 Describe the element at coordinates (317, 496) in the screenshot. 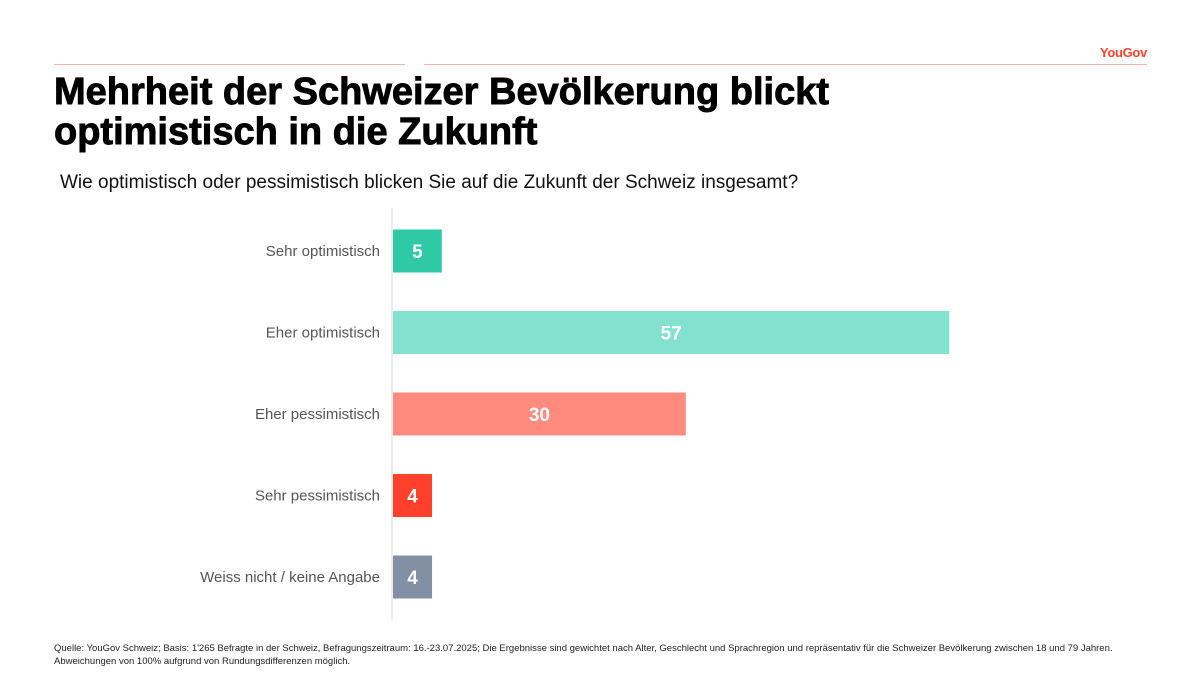

I see `category-label: Sehr pessimistisch` at that location.